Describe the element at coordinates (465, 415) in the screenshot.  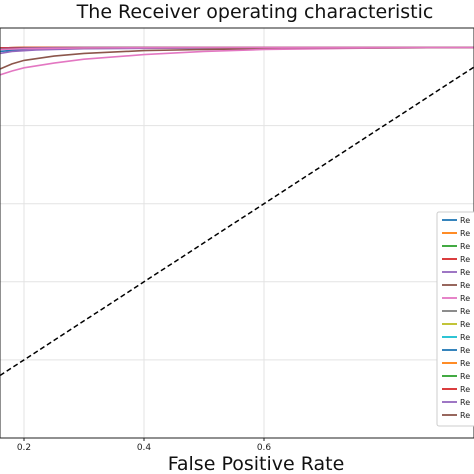
I see `legend-label-15: Re` at that location.